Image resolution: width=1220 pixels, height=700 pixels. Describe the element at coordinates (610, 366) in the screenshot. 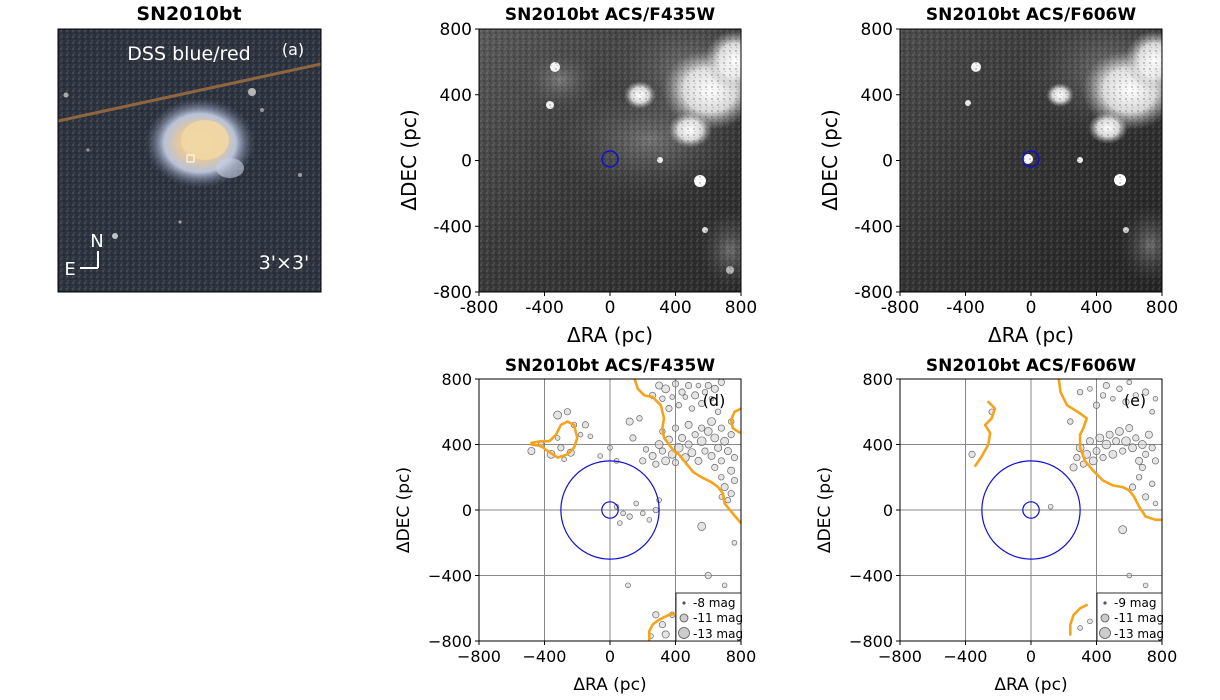

I see `panel-d-title: SN2010bt ACS/F435W` at that location.